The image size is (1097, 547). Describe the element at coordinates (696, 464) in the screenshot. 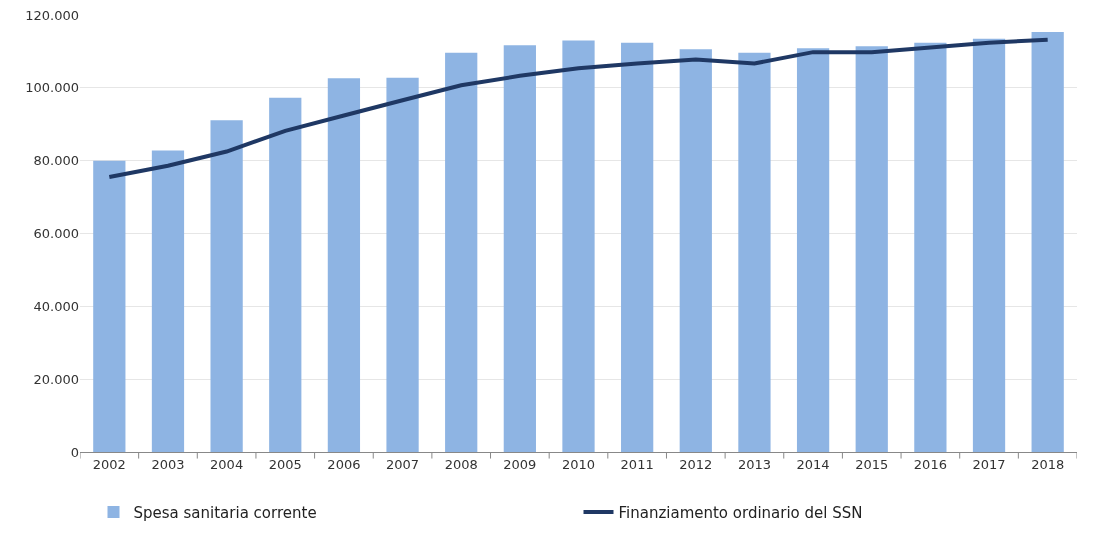

I see `x-tick-label: 2012` at that location.